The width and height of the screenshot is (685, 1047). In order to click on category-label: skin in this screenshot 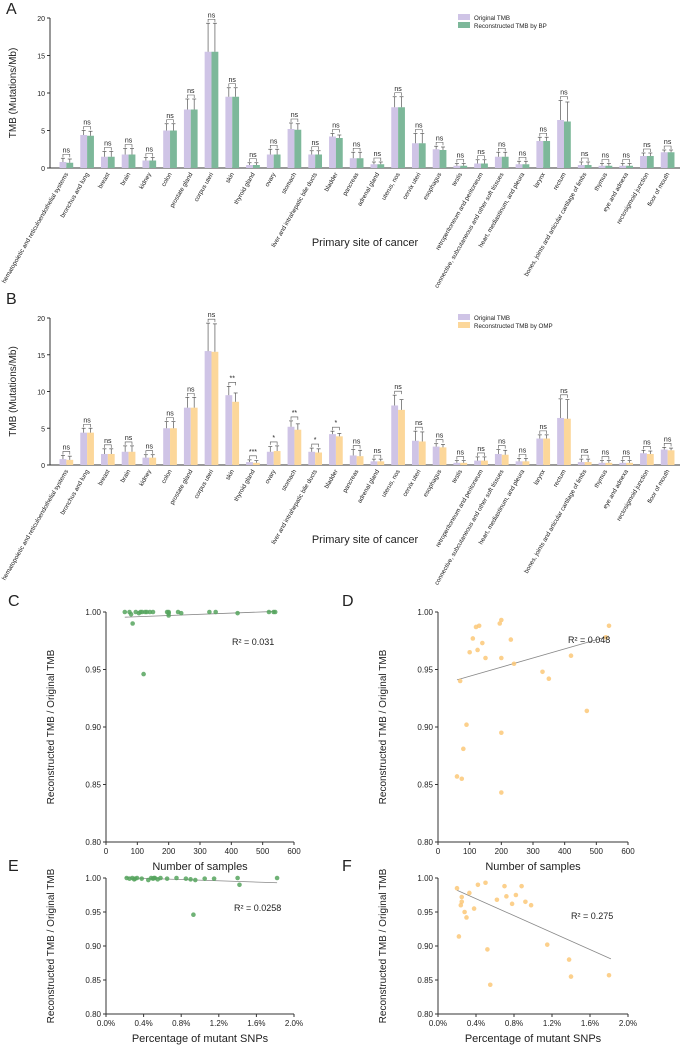, I will do `click(230, 178)`.